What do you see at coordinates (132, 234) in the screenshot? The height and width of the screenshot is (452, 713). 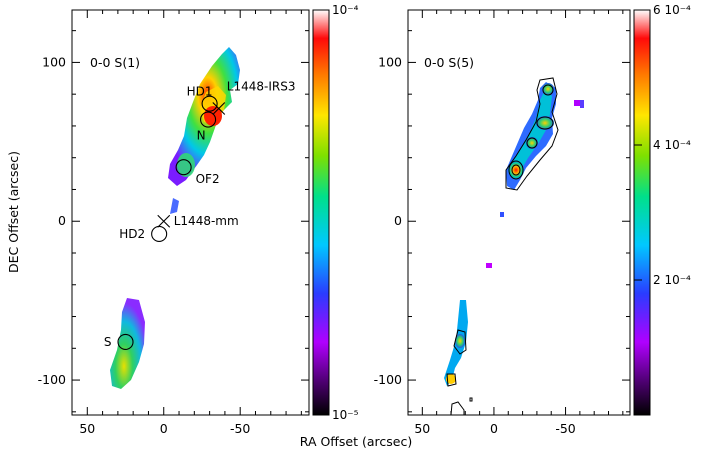 I see `marker-hd2-label: HD2` at bounding box center [132, 234].